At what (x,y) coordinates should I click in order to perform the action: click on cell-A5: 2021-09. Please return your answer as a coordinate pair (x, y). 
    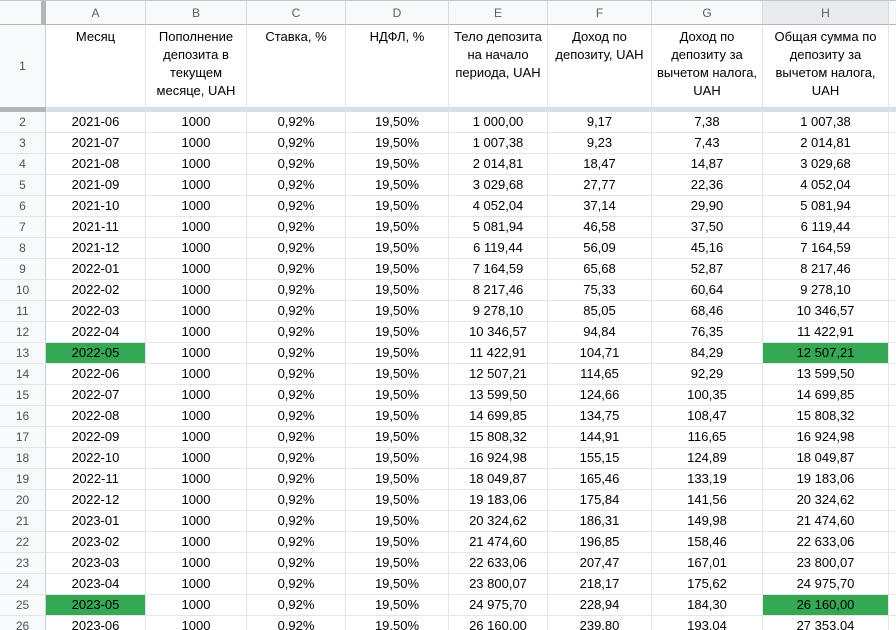
    Looking at the image, I should click on (96, 185).